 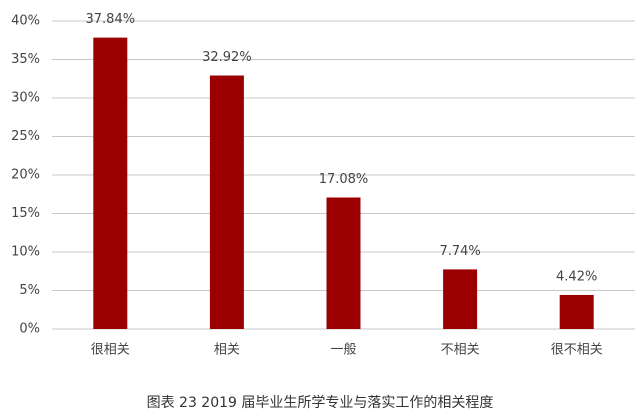 What do you see at coordinates (459, 251) in the screenshot?
I see `value-label: 7.74%` at bounding box center [459, 251].